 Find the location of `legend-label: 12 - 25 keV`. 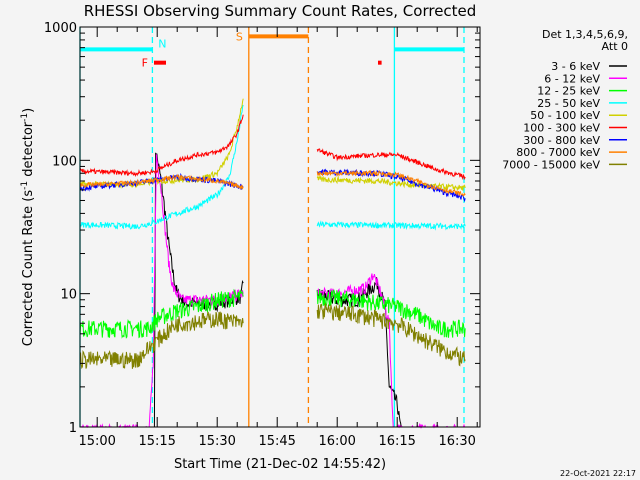

legend-label: 12 - 25 keV is located at coordinates (568, 91).